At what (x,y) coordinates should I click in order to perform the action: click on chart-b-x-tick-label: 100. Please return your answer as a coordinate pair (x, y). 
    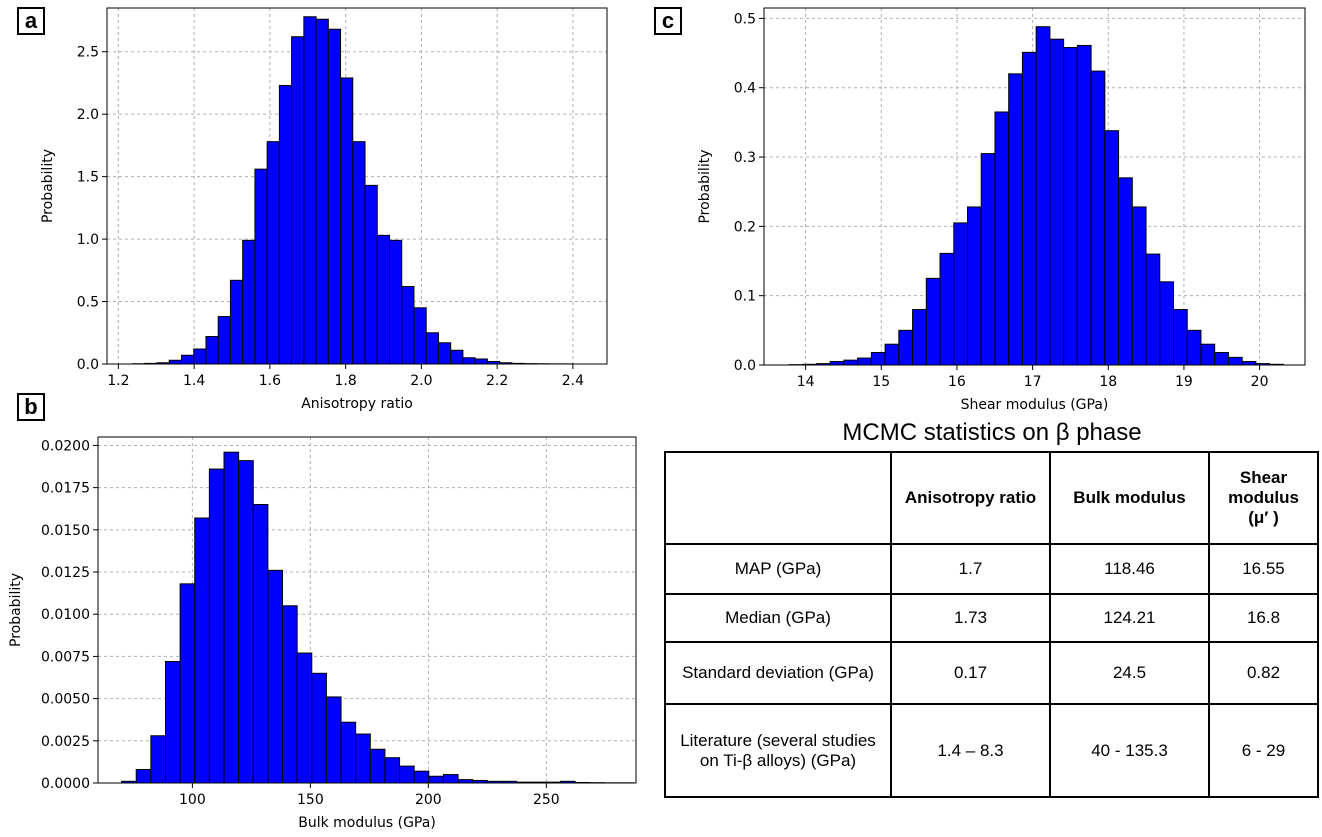
    Looking at the image, I should click on (192, 800).